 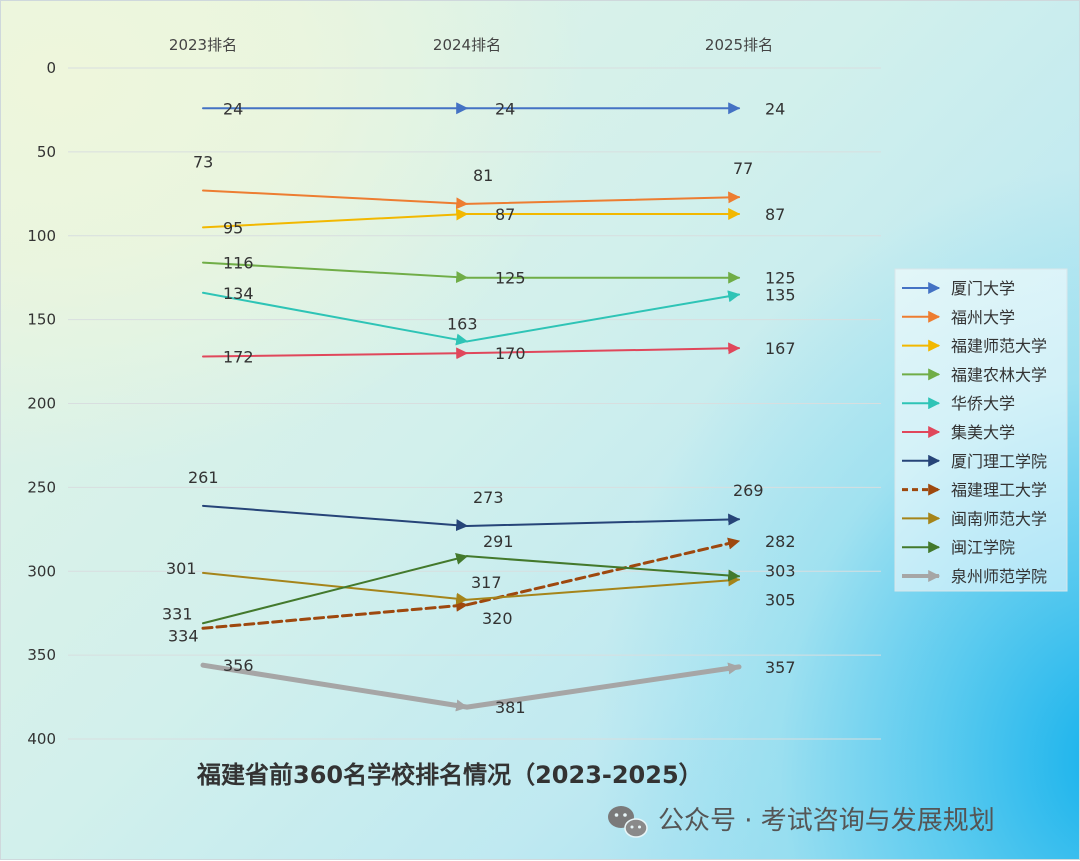 What do you see at coordinates (999, 461) in the screenshot?
I see `legend-label: 厦门理工学院` at bounding box center [999, 461].